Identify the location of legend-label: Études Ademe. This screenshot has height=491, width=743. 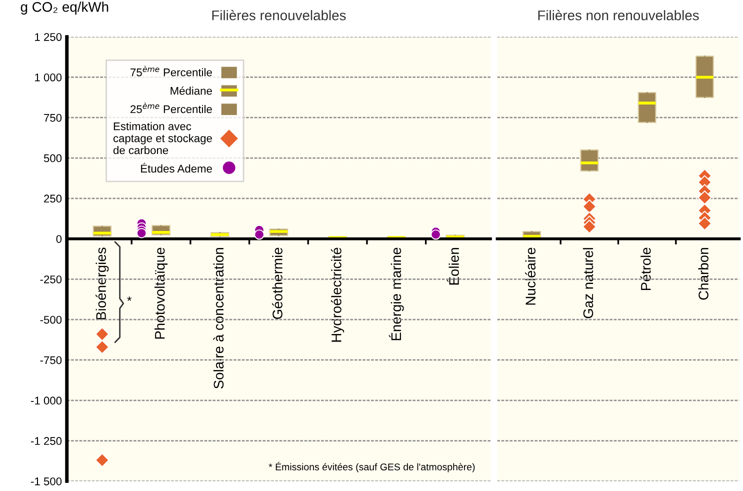
(176, 167).